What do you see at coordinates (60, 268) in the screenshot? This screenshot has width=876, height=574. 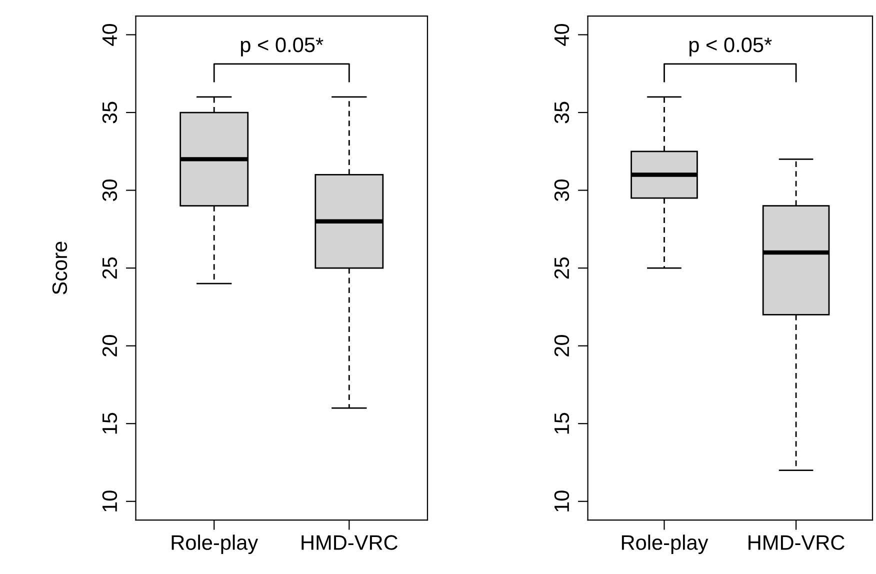 I see `y-axis-title: Score` at bounding box center [60, 268].